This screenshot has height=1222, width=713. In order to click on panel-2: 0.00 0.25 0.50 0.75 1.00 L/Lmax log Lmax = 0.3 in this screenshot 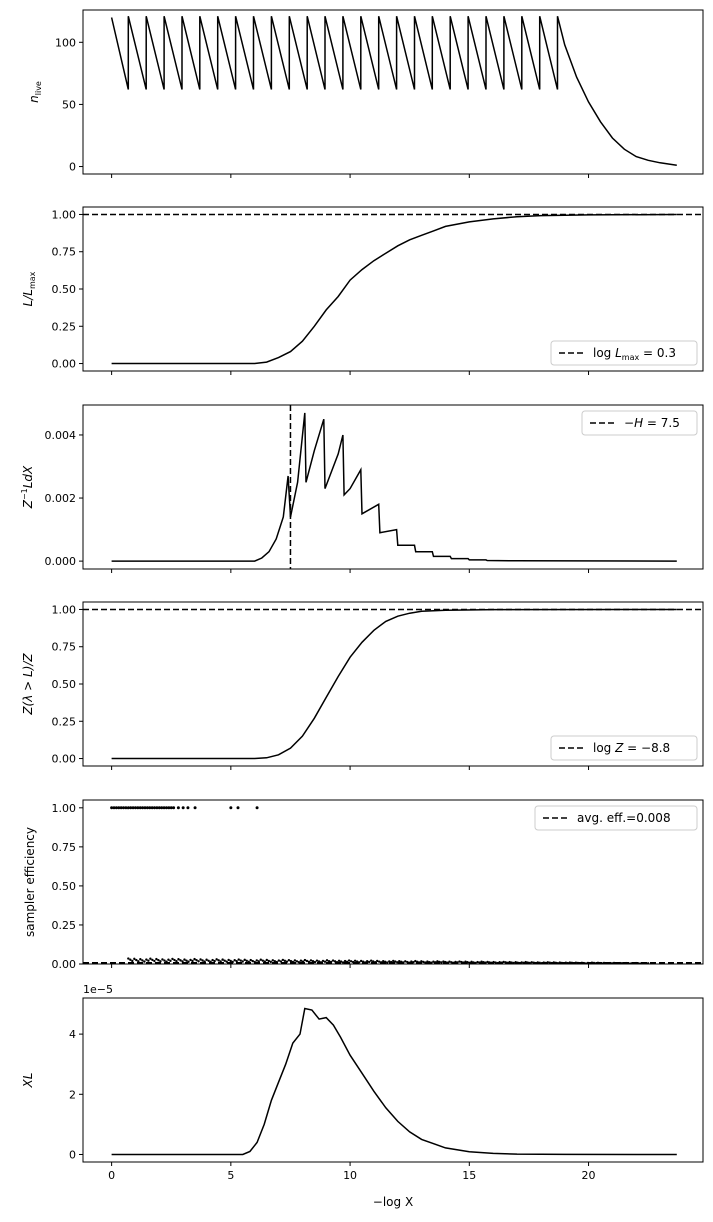, I will do `click(362, 290)`.